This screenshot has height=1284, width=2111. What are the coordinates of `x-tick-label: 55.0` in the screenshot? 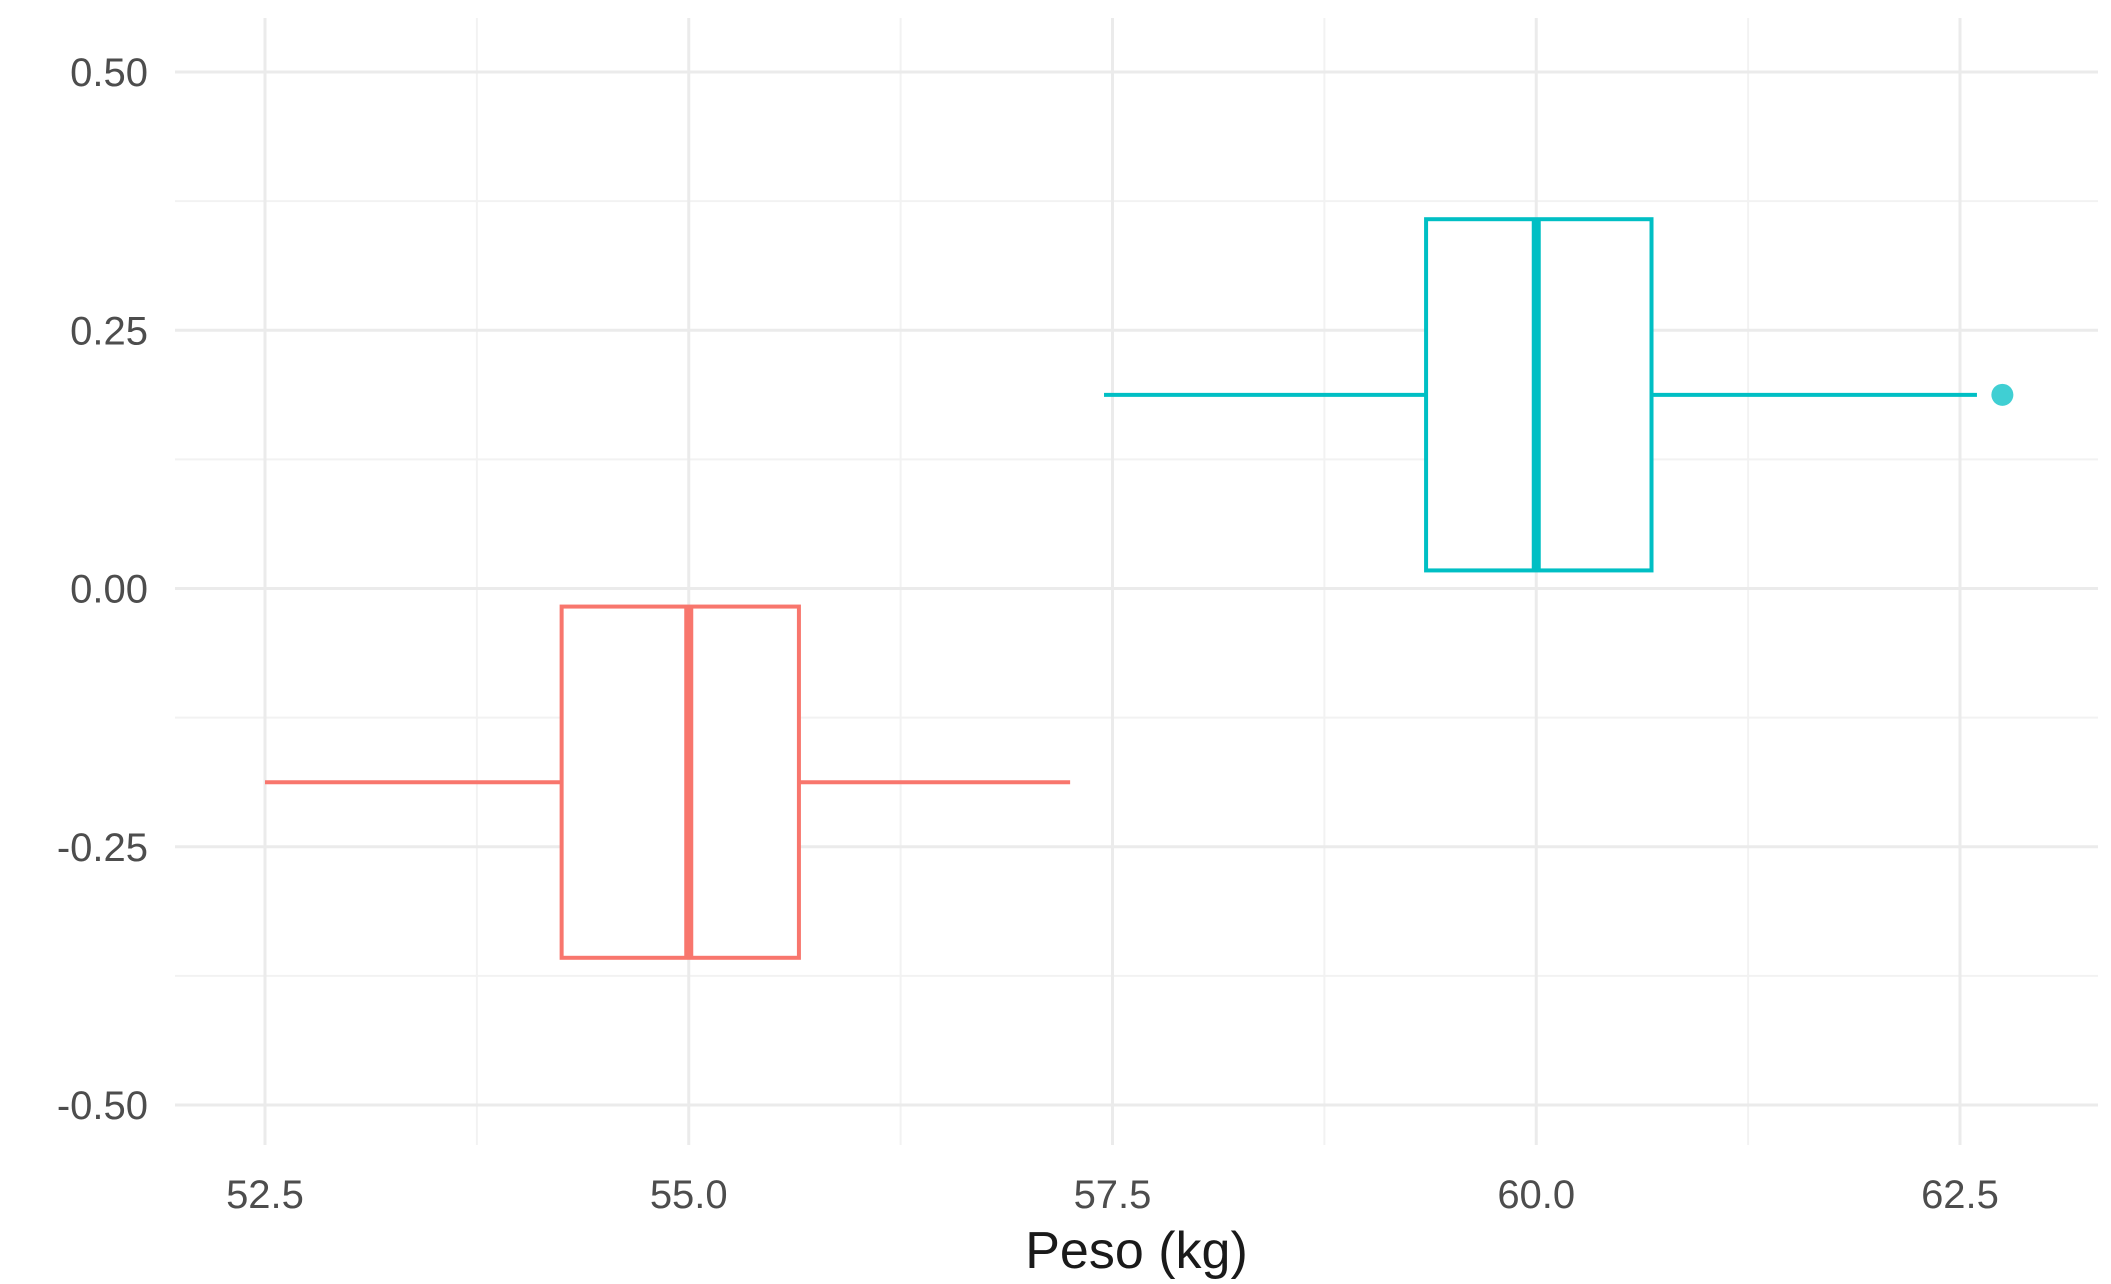 It's located at (689, 1195).